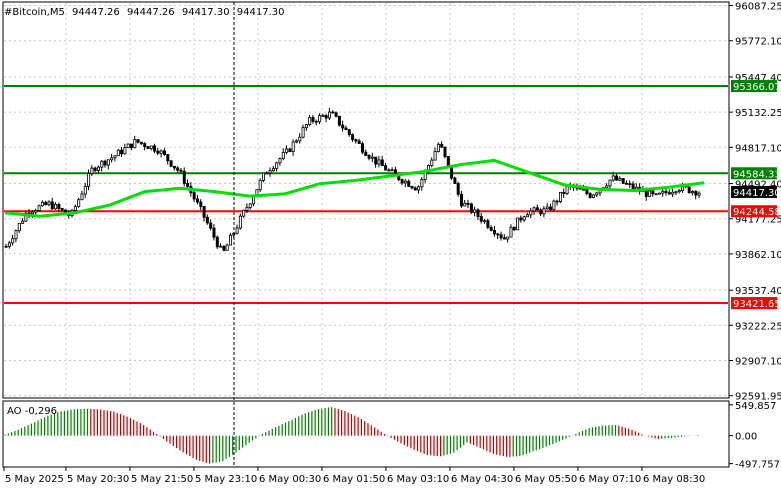 This screenshot has width=781, height=489. I want to click on ma-line, so click(354, 188).